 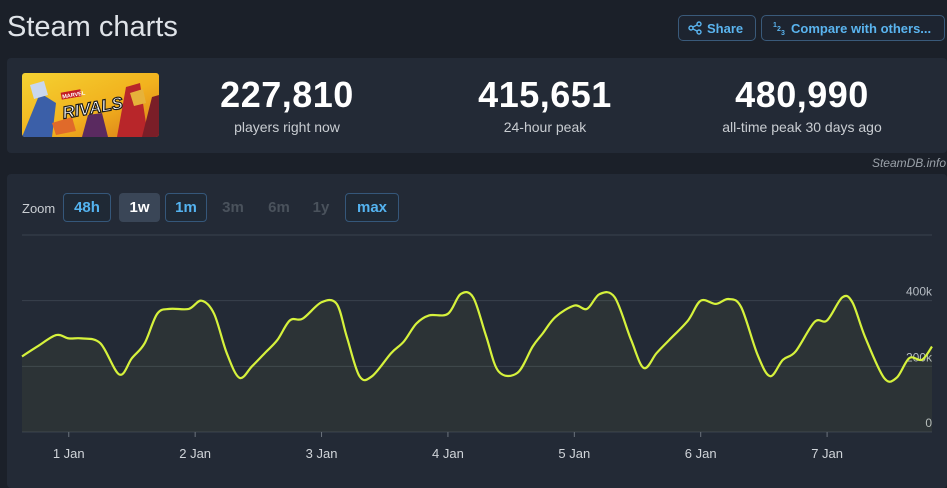 What do you see at coordinates (928, 423) in the screenshot?
I see `y-tick-label: 0` at bounding box center [928, 423].